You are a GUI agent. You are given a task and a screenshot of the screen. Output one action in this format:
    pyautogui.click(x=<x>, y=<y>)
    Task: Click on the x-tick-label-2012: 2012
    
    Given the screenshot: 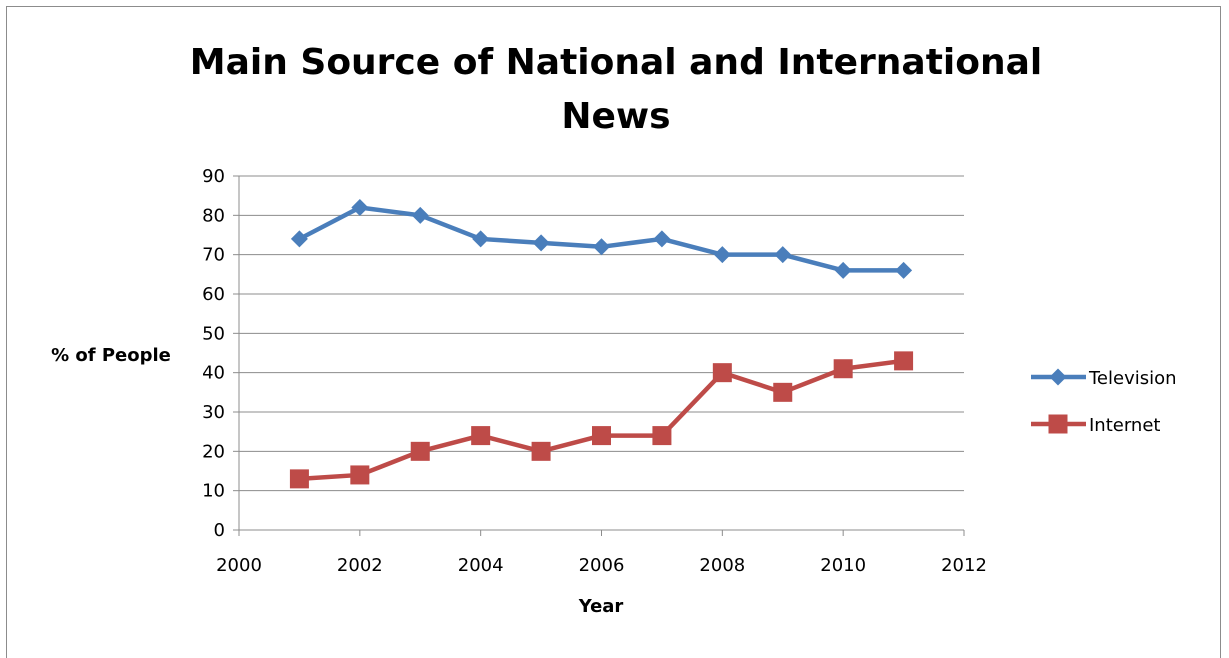 What is the action you would take?
    pyautogui.click(x=964, y=565)
    